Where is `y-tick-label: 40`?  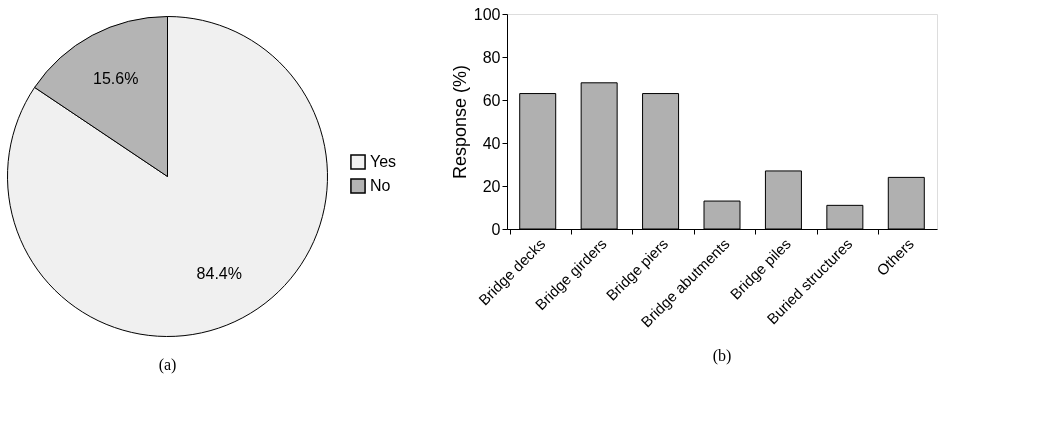 y-tick-label: 40 is located at coordinates (491, 143).